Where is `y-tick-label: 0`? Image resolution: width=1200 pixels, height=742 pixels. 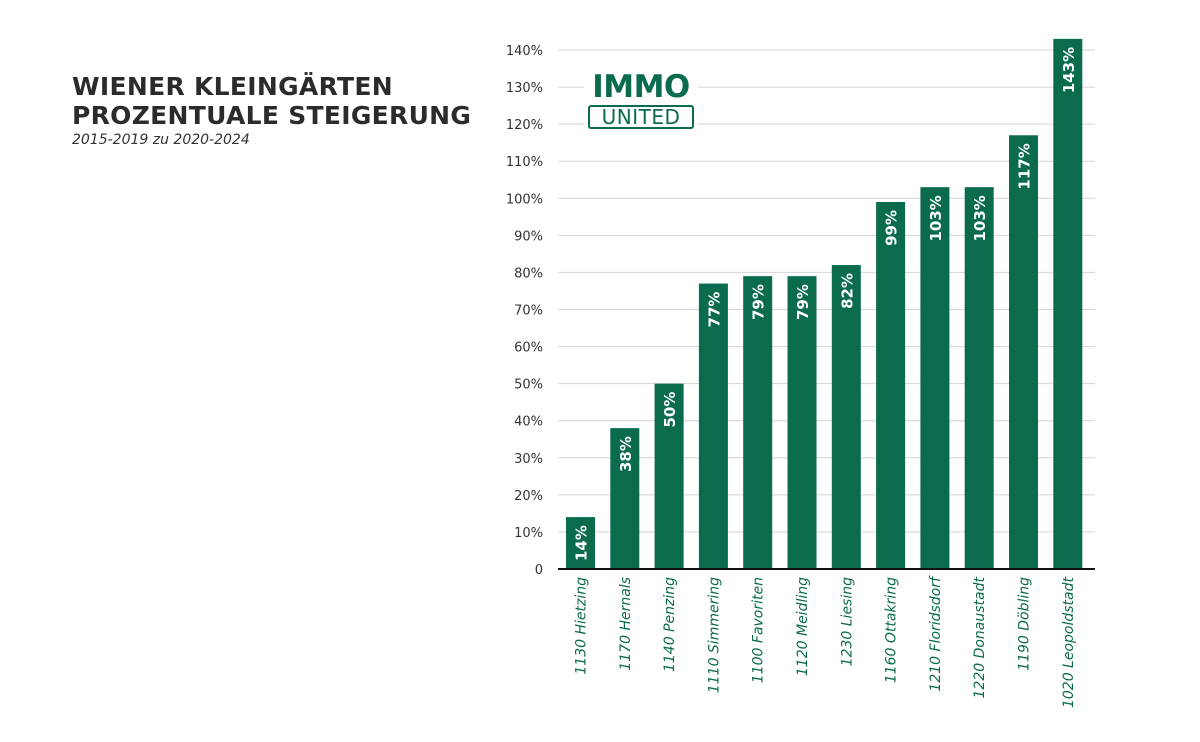
y-tick-label: 0 is located at coordinates (539, 570).